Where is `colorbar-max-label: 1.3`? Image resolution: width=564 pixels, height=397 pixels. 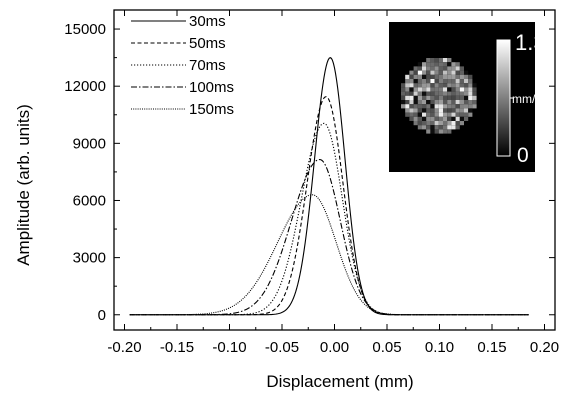 colorbar-max-label: 1.3 is located at coordinates (530, 42).